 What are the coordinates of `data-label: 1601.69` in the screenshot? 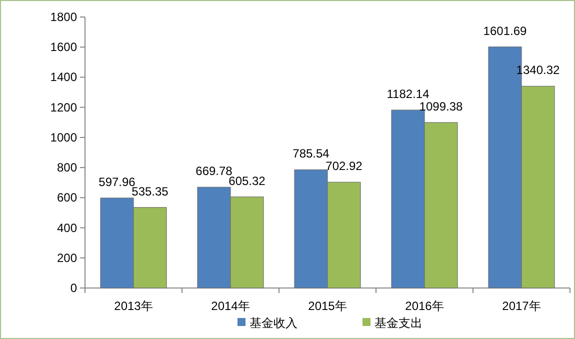 It's located at (505, 31).